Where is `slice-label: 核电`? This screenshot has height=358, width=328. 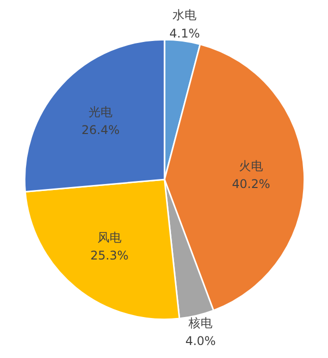 slice-label: 核电 is located at coordinates (200, 323).